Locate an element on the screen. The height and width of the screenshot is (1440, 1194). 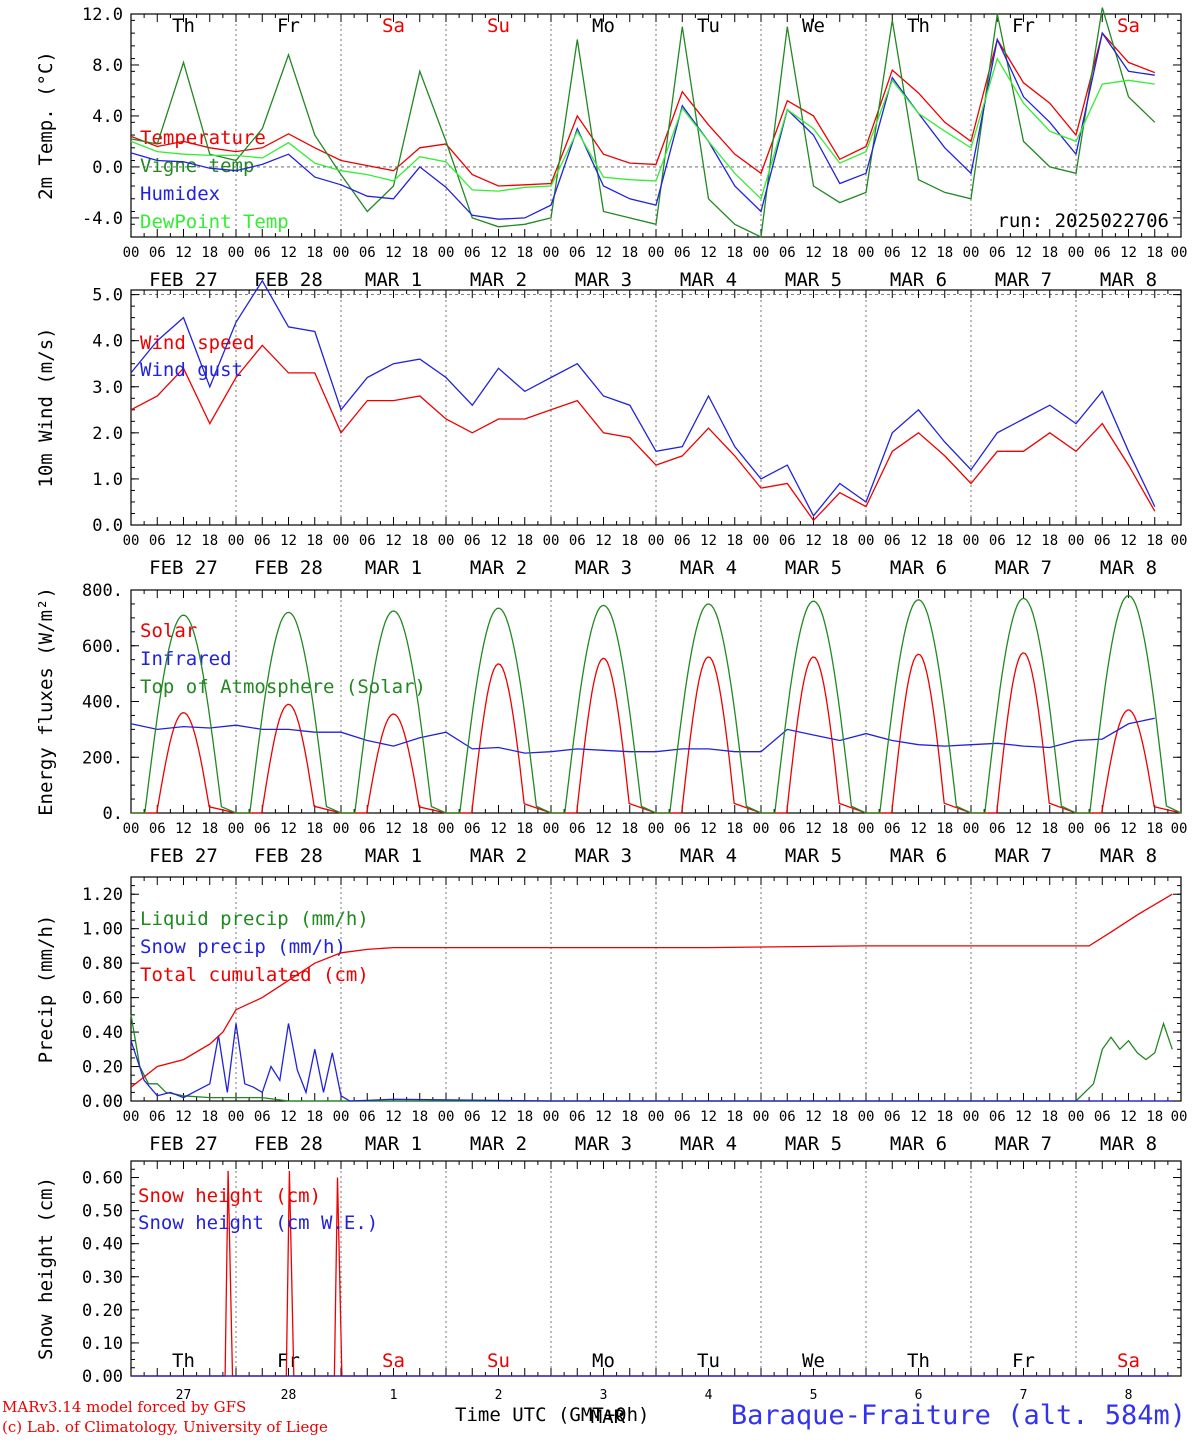
y-tick-label: 5.0 is located at coordinates (107, 296).